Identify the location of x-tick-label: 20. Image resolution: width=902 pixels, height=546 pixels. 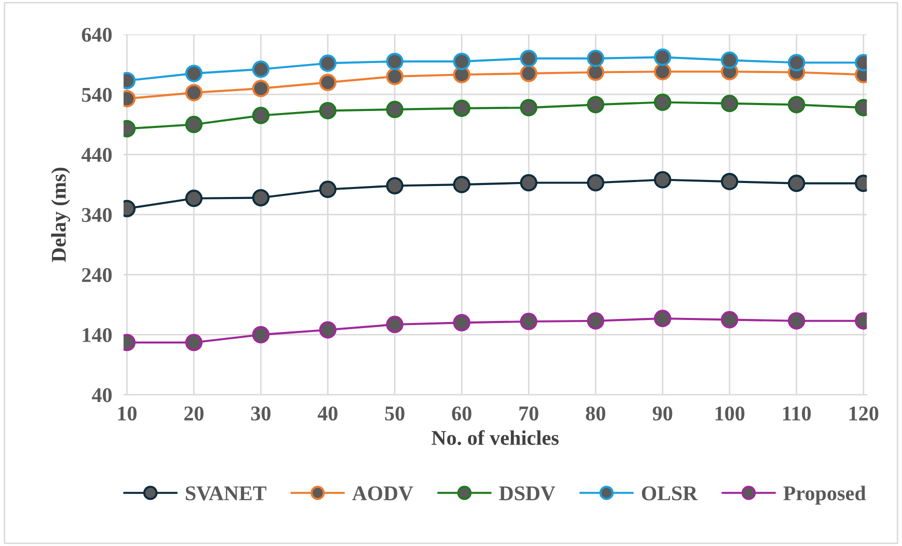
(194, 413).